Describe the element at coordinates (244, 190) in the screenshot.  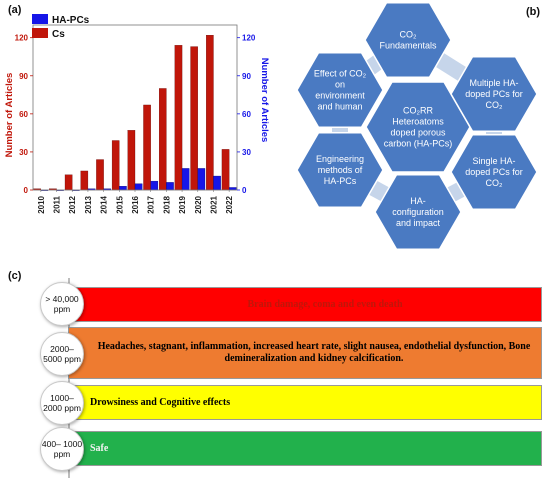
I see `y-tick-right-0: 0` at that location.